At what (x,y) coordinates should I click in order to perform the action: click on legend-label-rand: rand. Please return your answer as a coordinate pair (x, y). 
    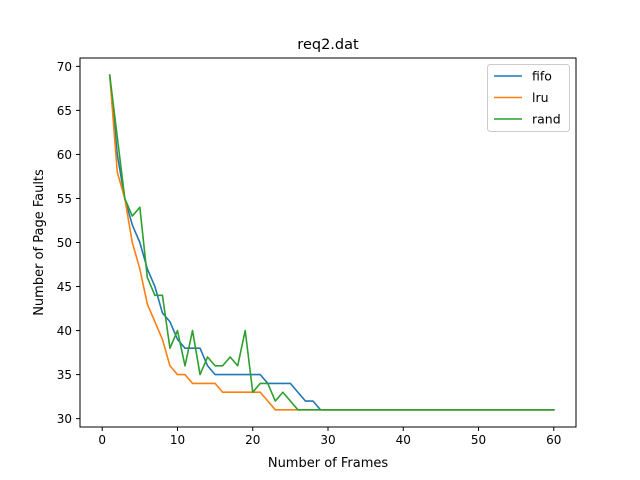
    Looking at the image, I should click on (546, 119).